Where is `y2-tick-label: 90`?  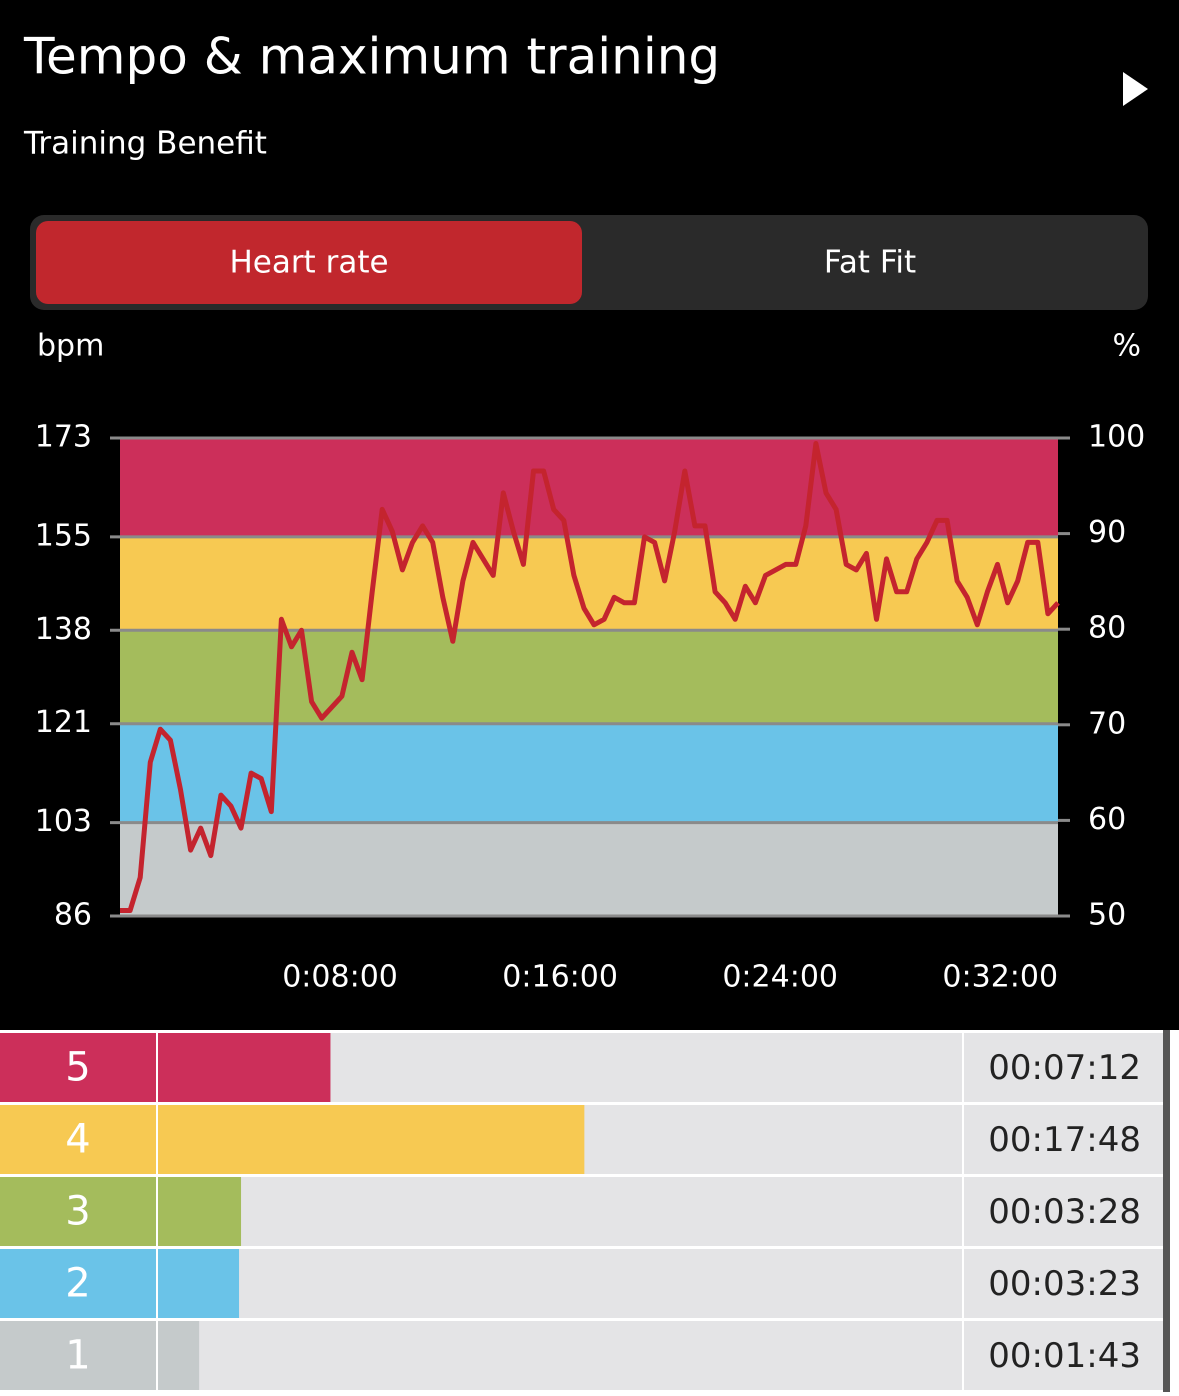
y2-tick-label: 90 is located at coordinates (1107, 532).